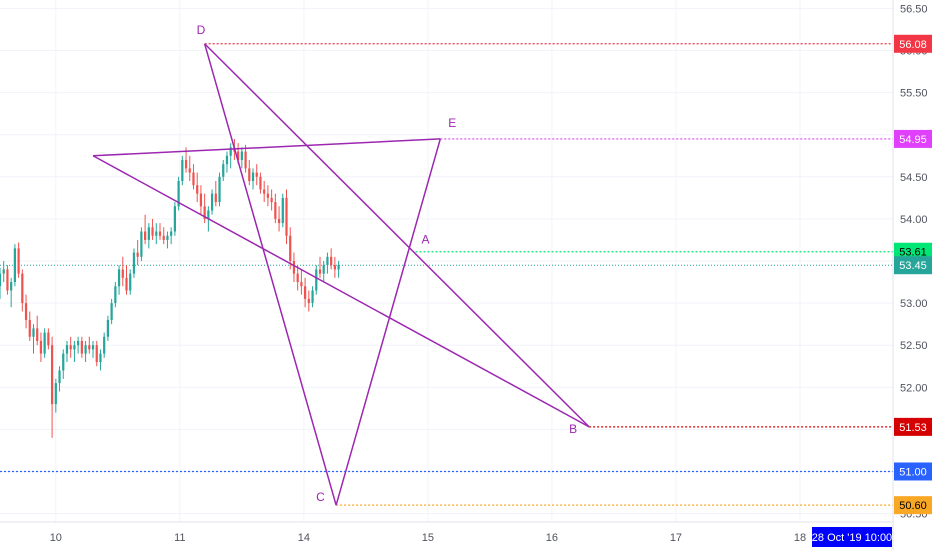  What do you see at coordinates (914, 94) in the screenshot?
I see `y-tick-label: 55.50` at bounding box center [914, 94].